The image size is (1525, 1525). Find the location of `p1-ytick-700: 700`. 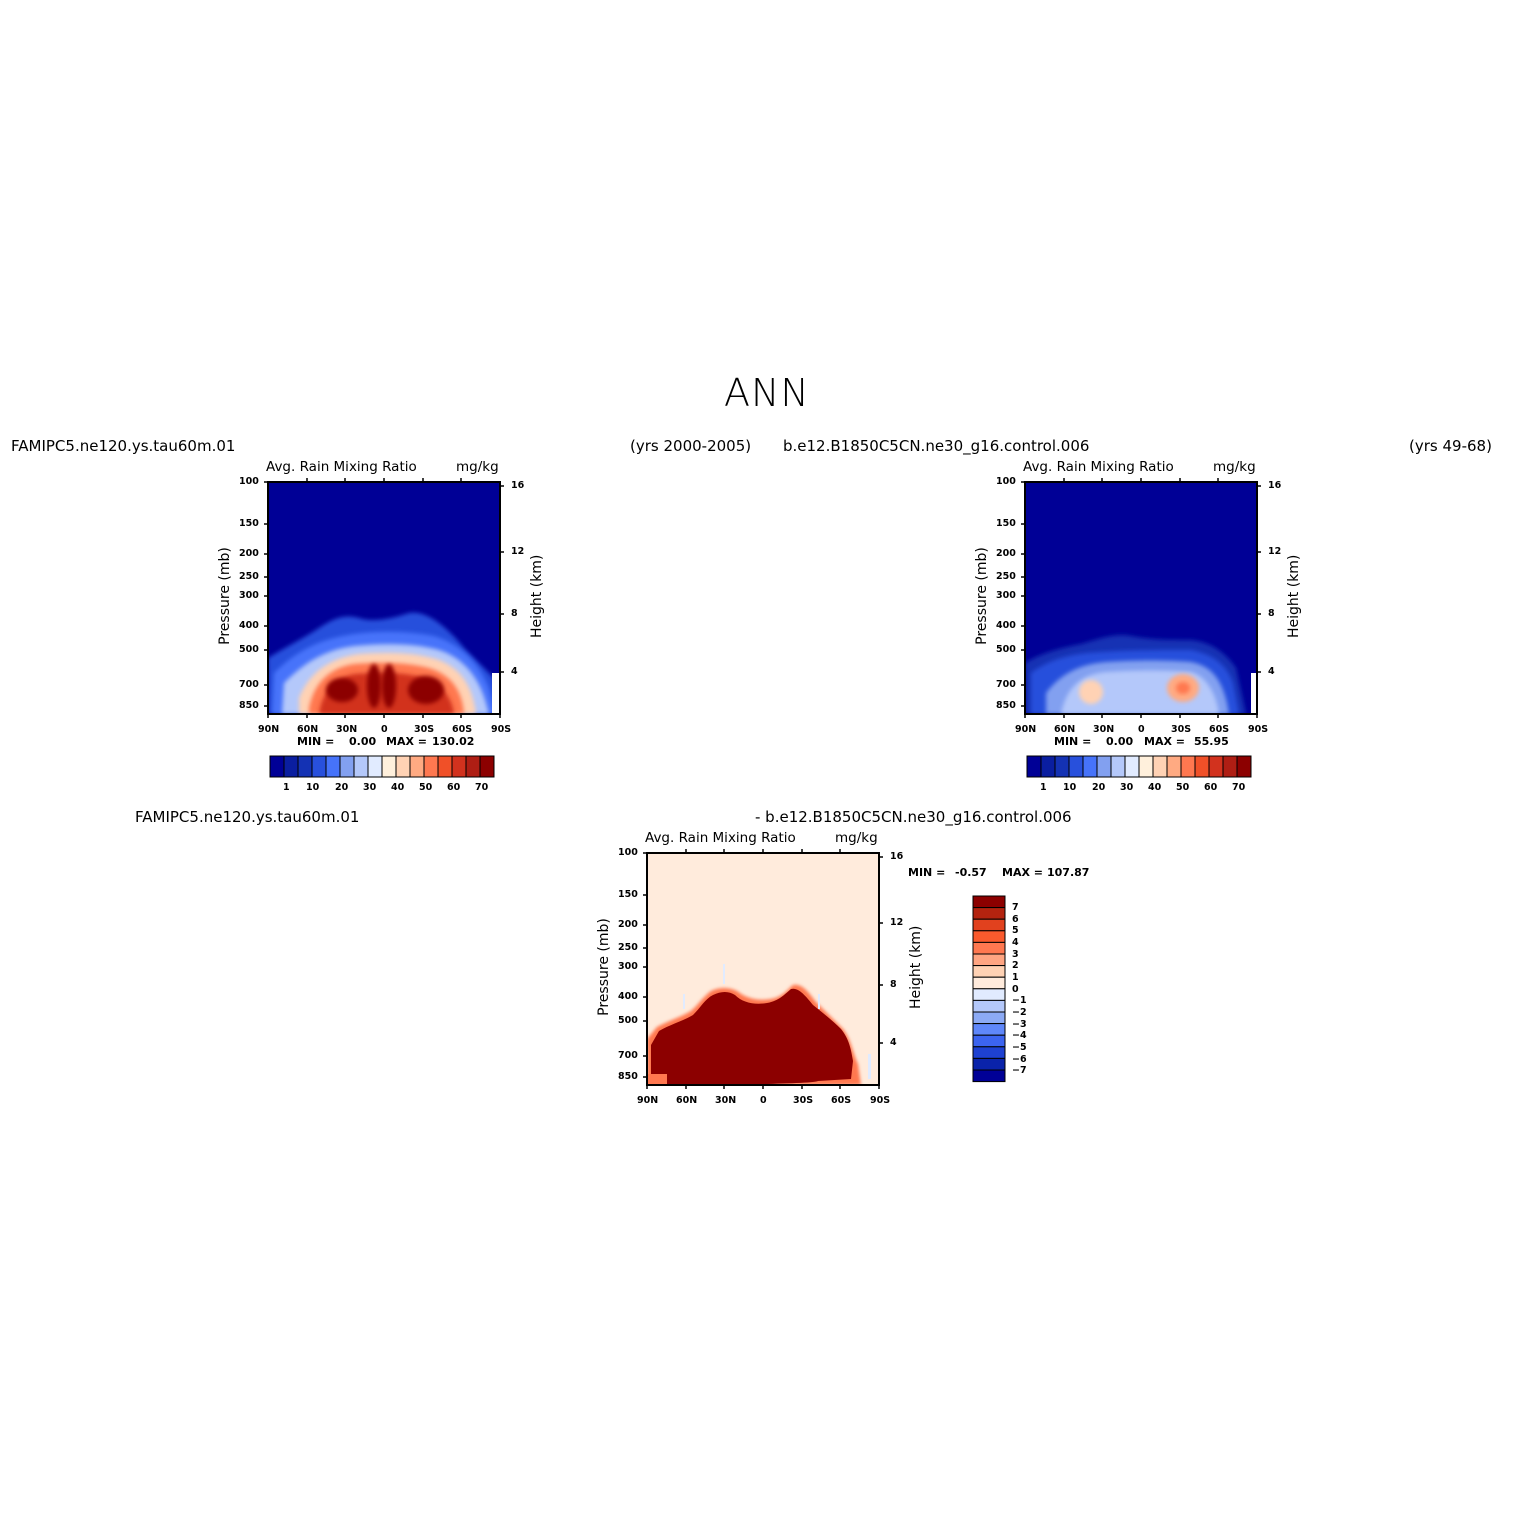

p1-ytick-700: 700 is located at coordinates (249, 684).